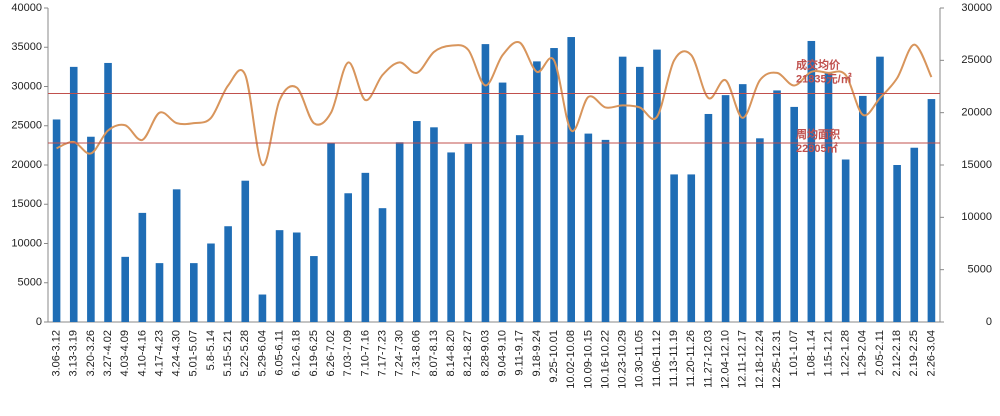 This screenshot has width=1000, height=416. What do you see at coordinates (39, 322) in the screenshot?
I see `y-tick-label: 0` at bounding box center [39, 322].